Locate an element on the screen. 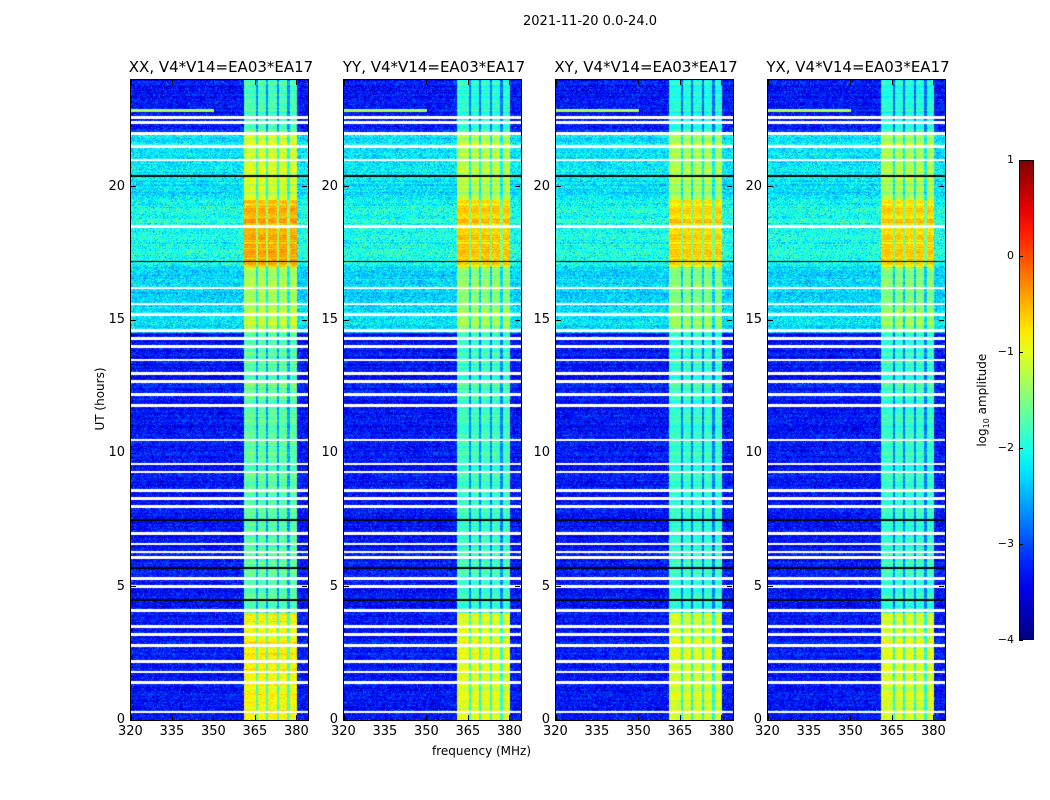  panel-title: XX, V4*V14=EA03*EA17 is located at coordinates (221, 67).